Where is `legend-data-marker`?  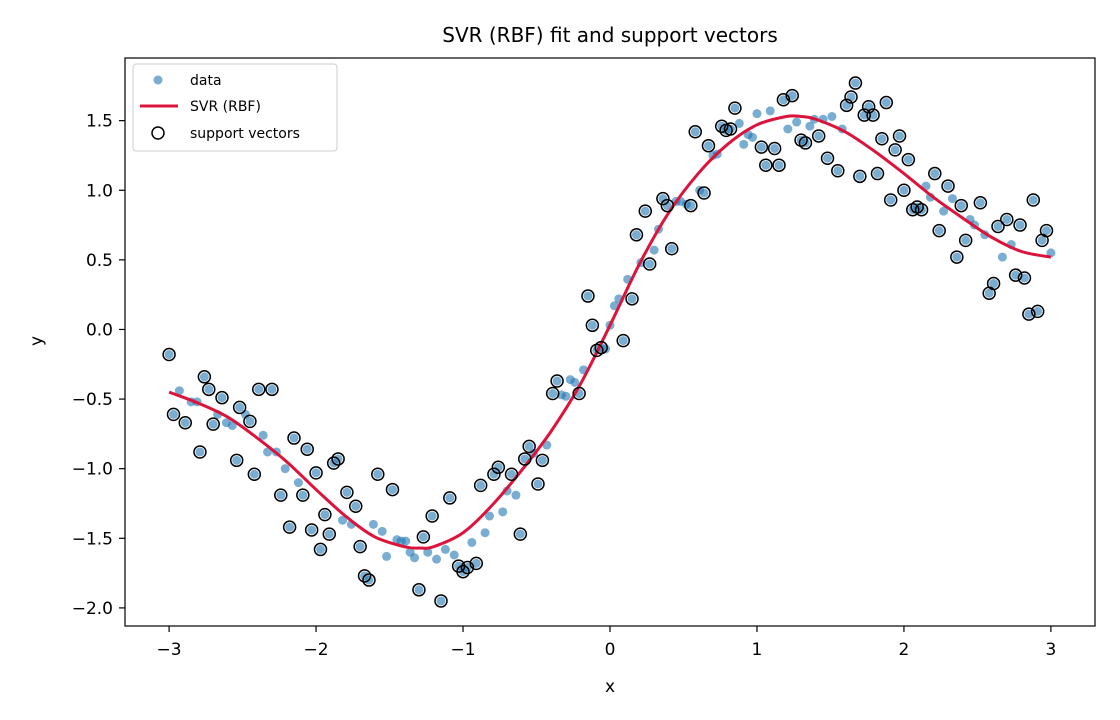
legend-data-marker is located at coordinates (158, 80).